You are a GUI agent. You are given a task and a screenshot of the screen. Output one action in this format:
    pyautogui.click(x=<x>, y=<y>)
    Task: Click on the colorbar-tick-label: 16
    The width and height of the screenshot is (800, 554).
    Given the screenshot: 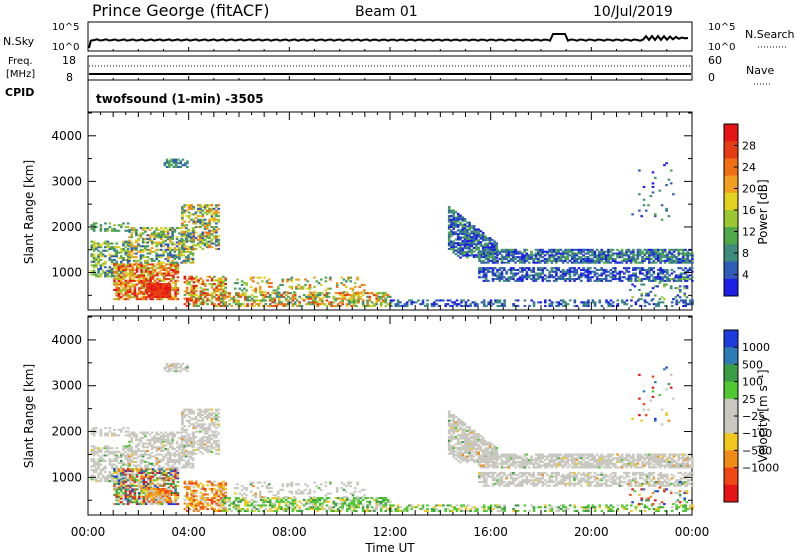 What is the action you would take?
    pyautogui.click(x=749, y=210)
    